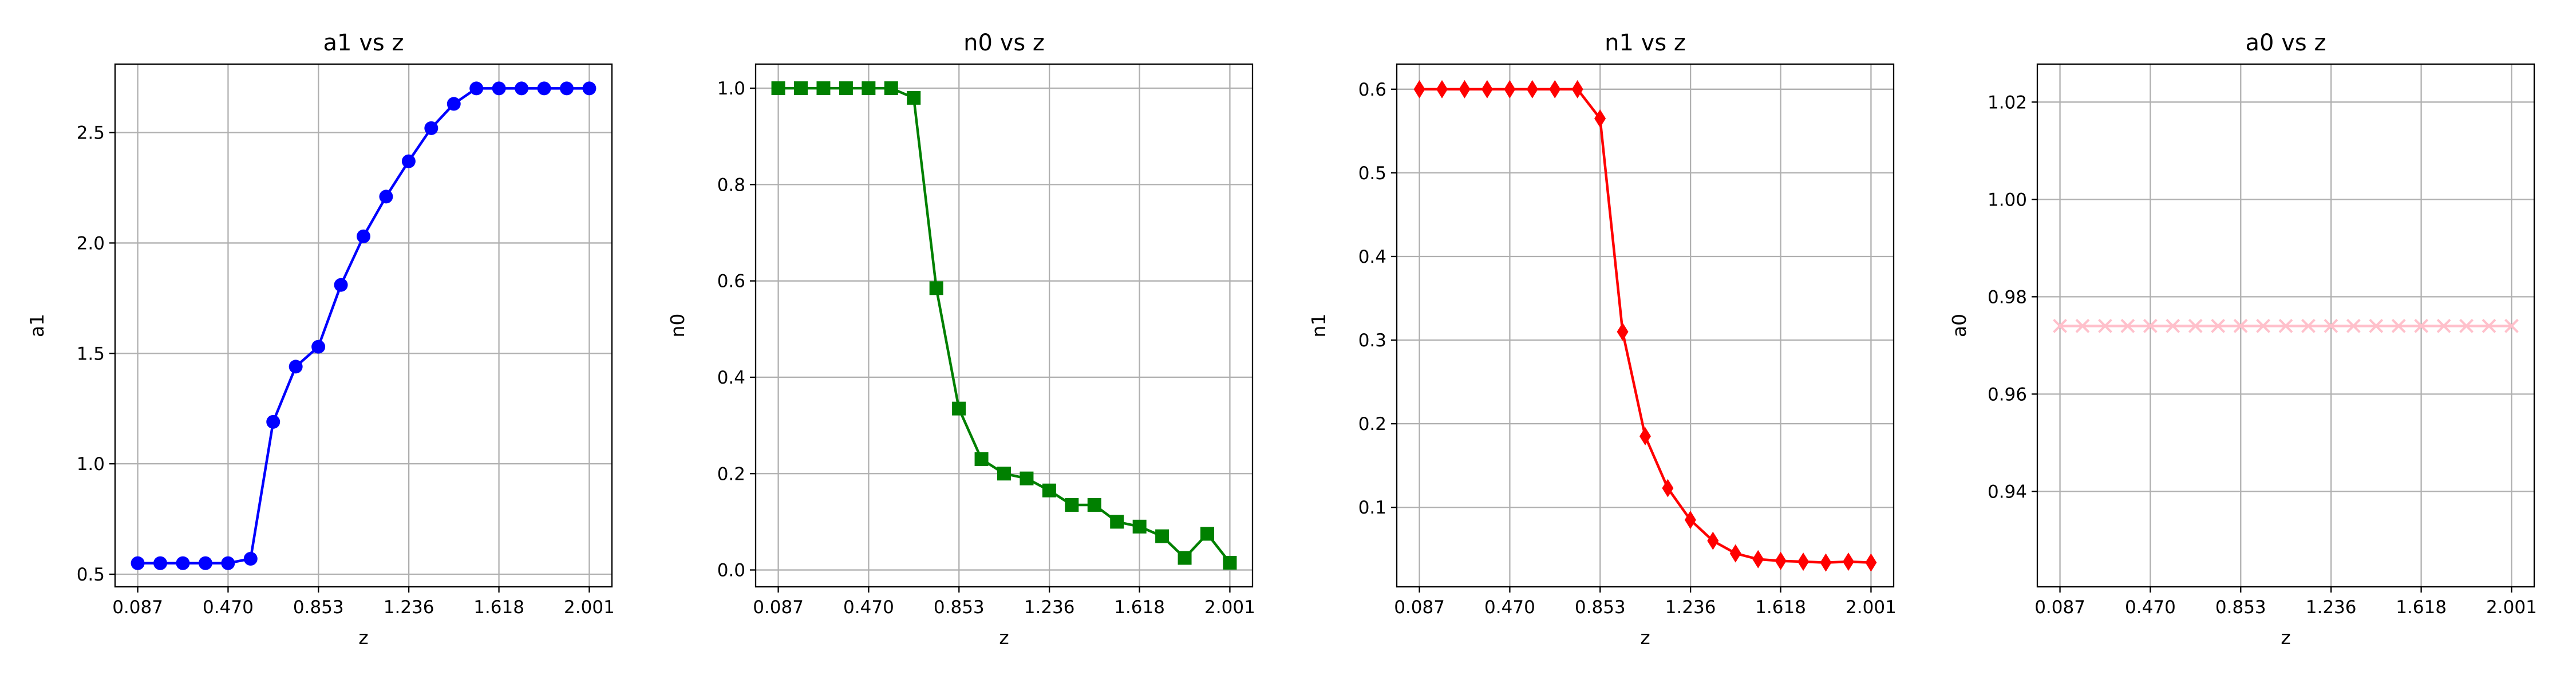 This screenshot has width=2576, height=687. What do you see at coordinates (1372, 508) in the screenshot?
I see `y-tick-label: 0.1` at bounding box center [1372, 508].